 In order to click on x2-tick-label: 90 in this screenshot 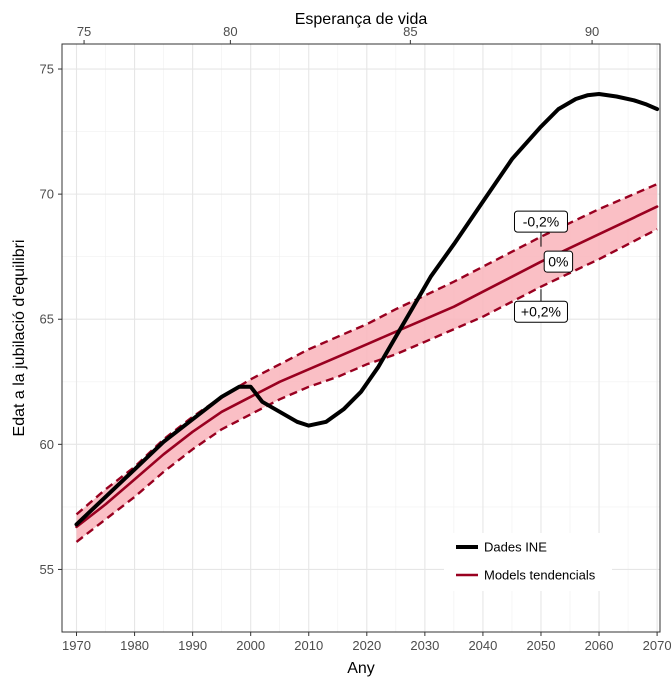, I will do `click(592, 31)`.